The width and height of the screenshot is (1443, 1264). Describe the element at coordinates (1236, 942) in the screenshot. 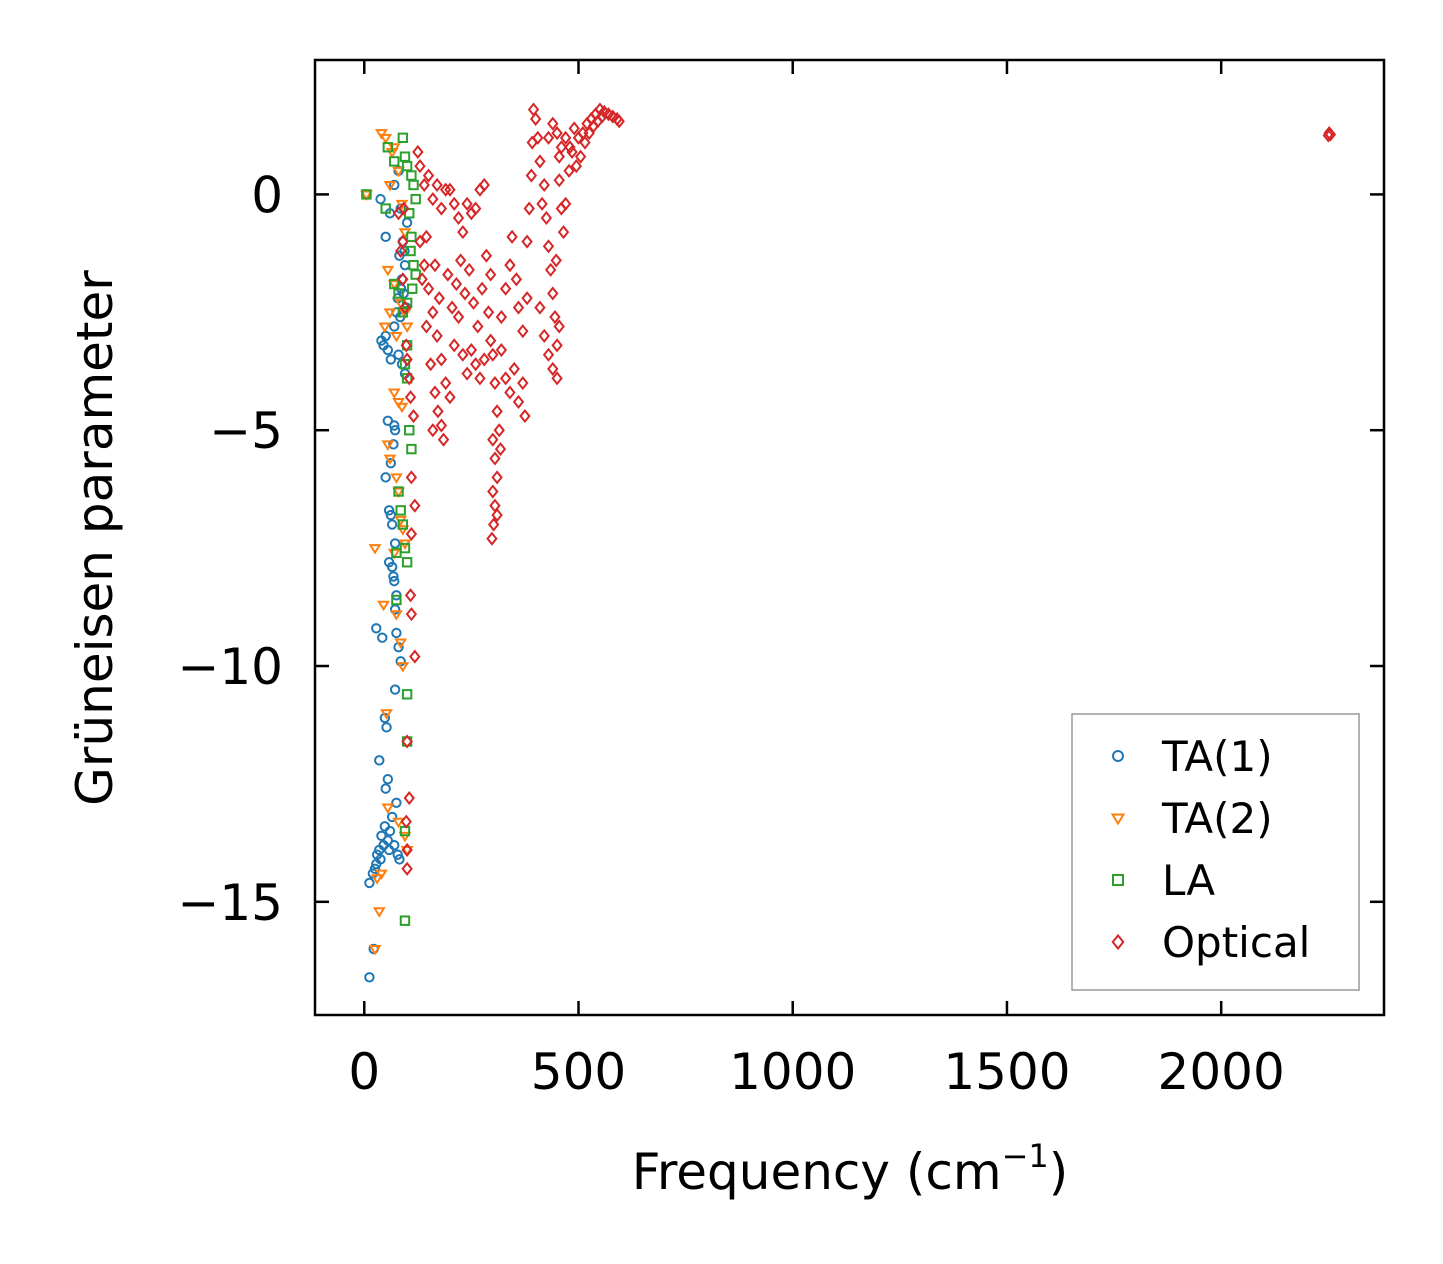

I see `legend-label: Optical` at that location.